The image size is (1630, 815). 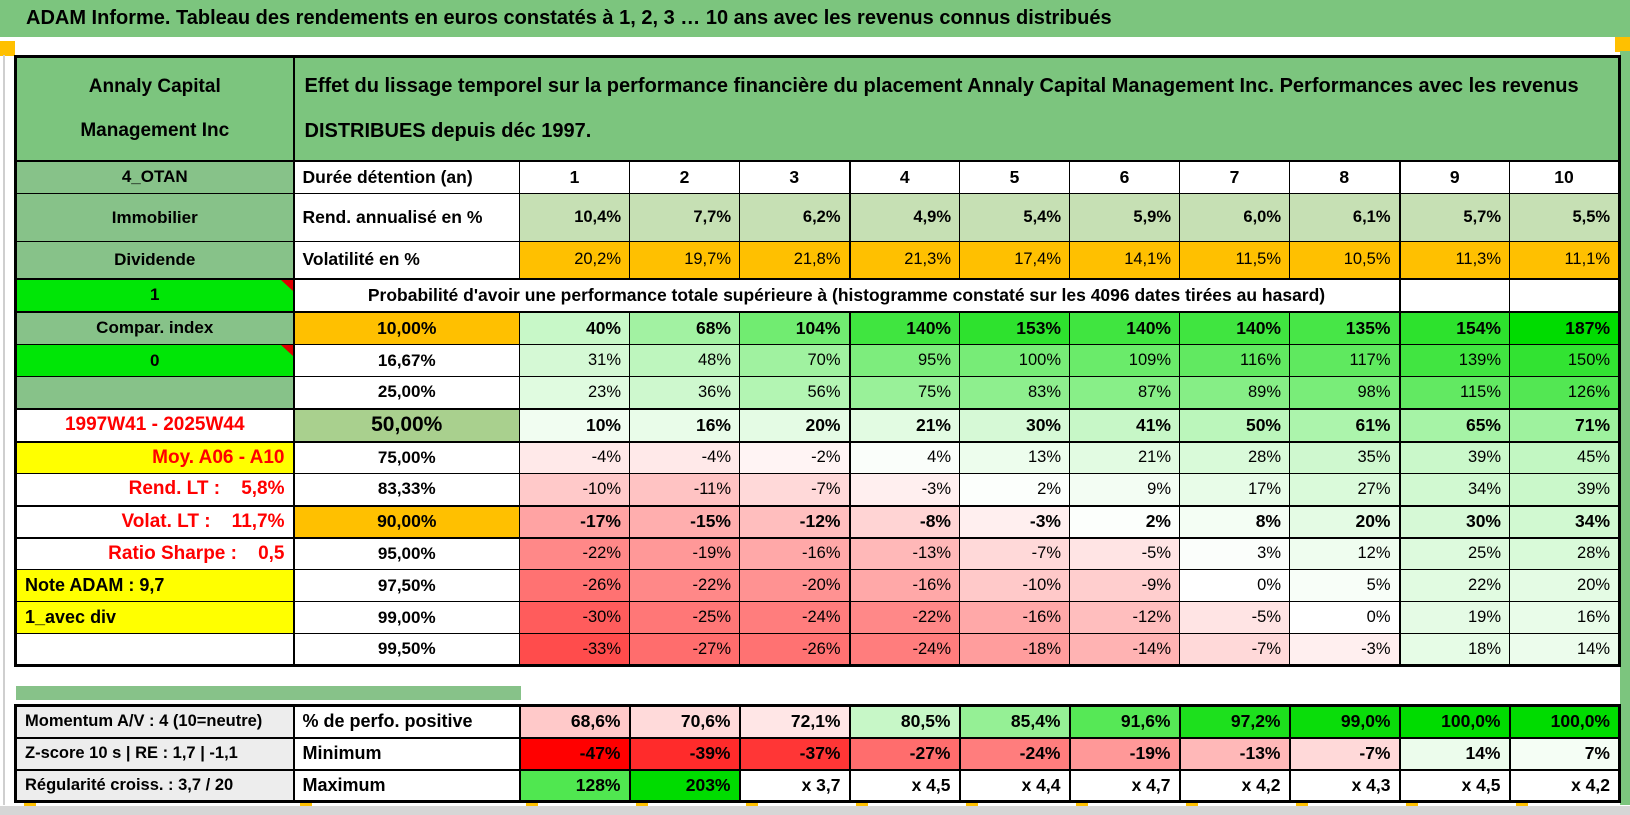 I want to click on data-cell: 5,4%, so click(x=1014, y=217).